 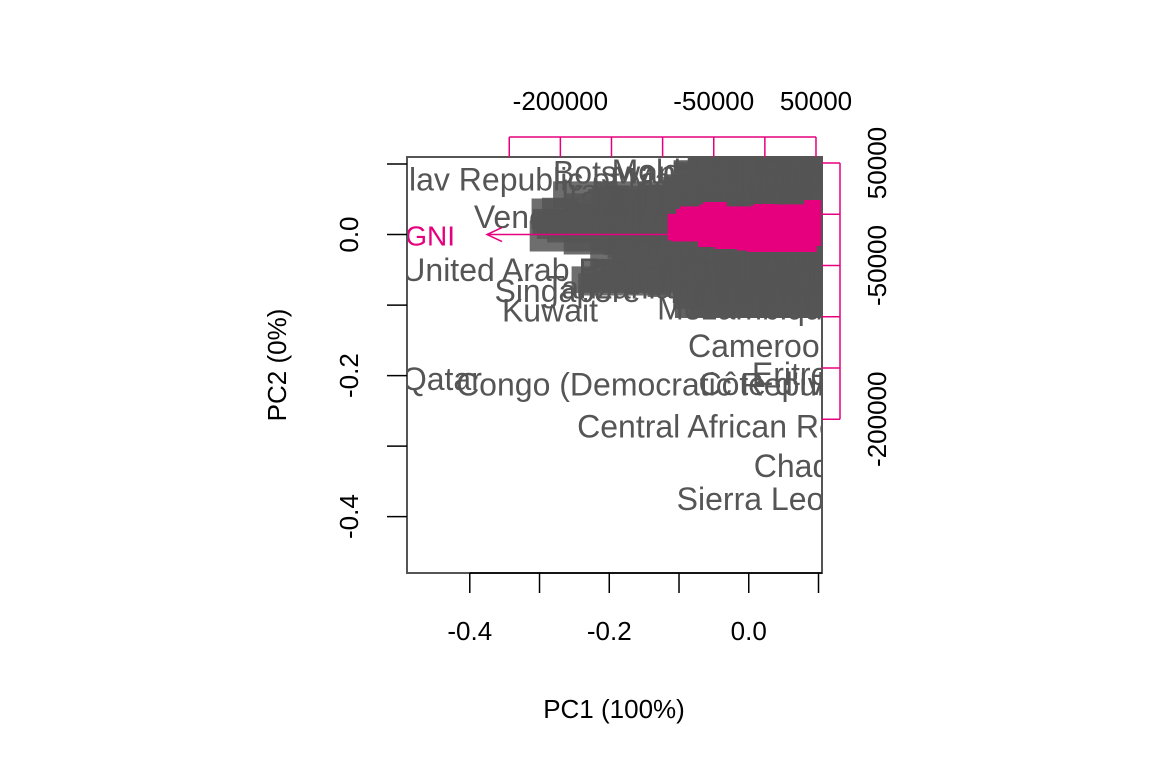 What do you see at coordinates (370, 351) in the screenshot?
I see `left-axis: -0.4 -0.2 0.0` at bounding box center [370, 351].